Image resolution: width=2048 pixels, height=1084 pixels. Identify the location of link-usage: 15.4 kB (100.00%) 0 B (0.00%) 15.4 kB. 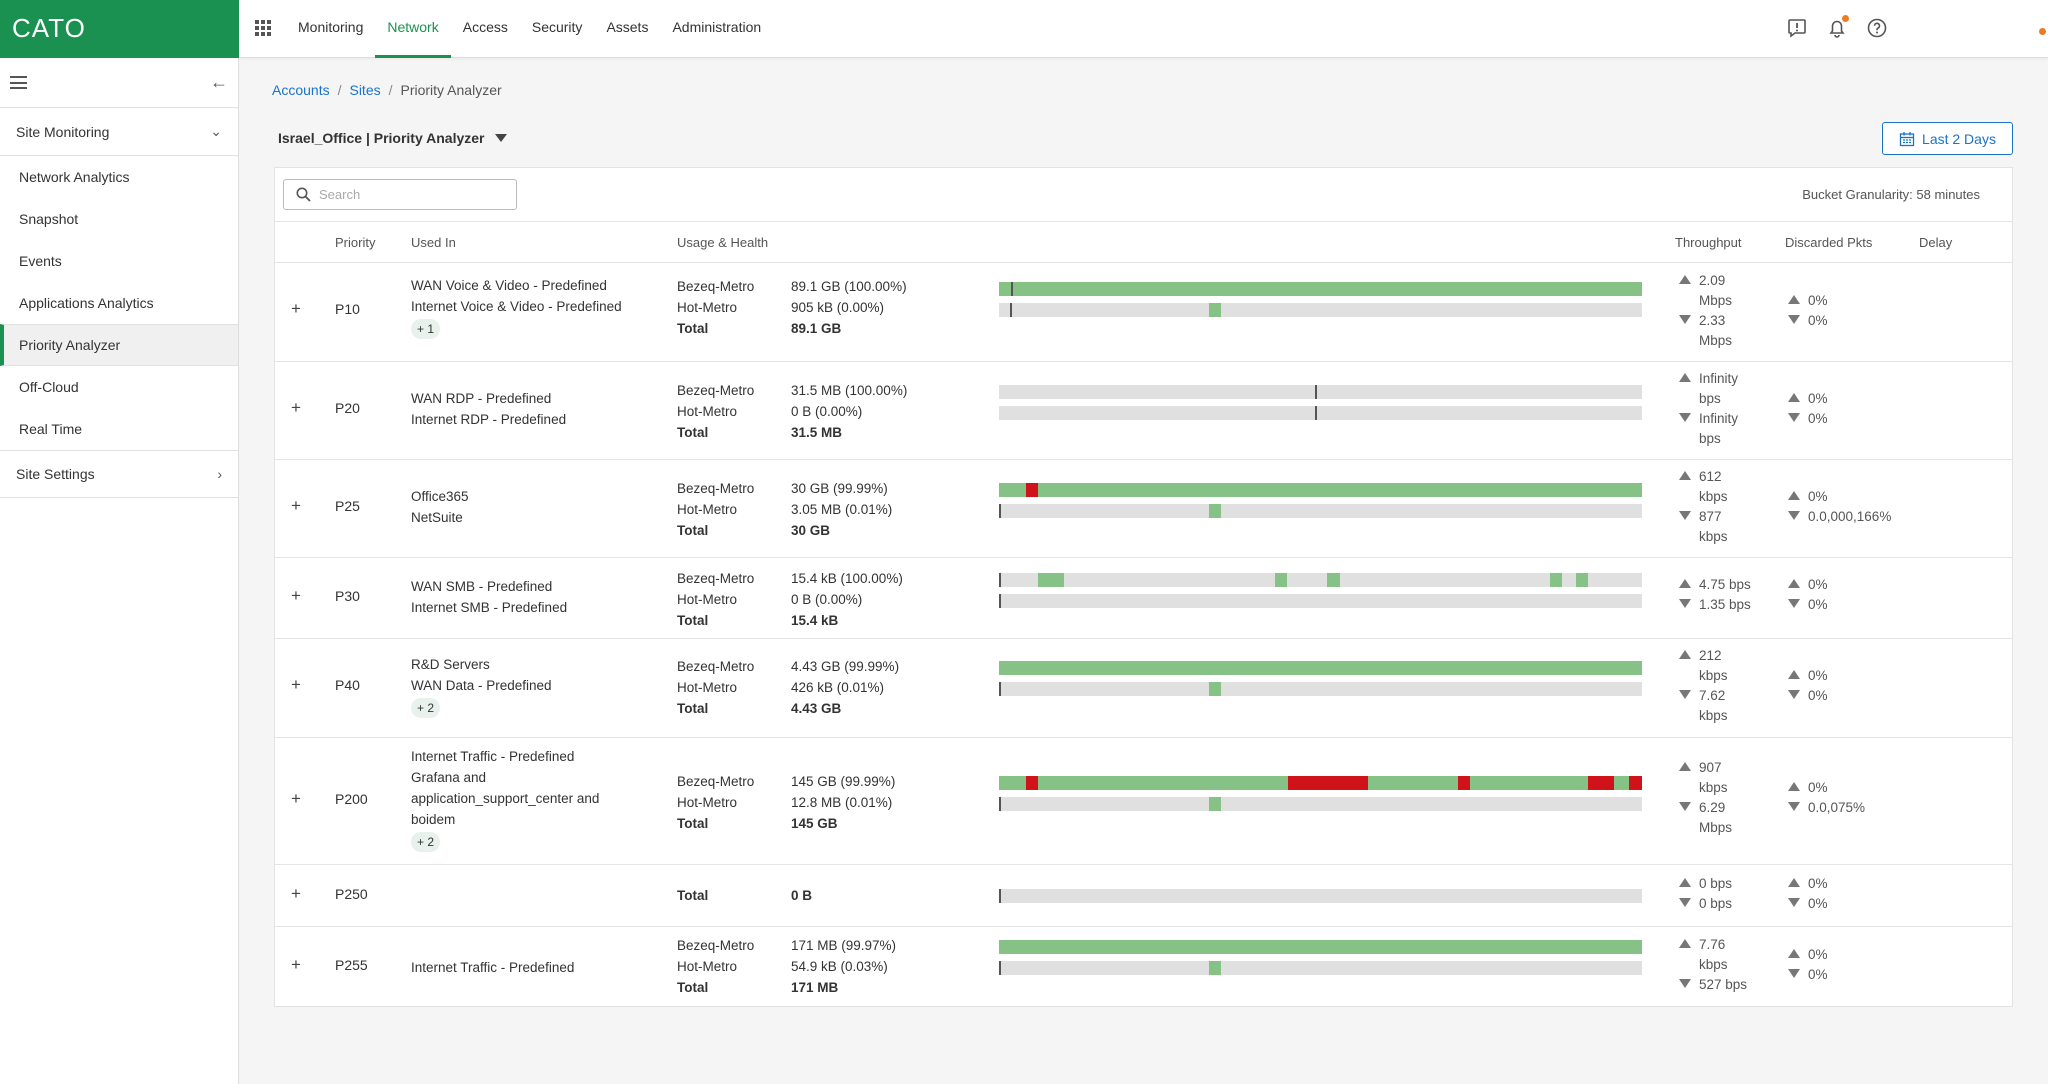
(847, 599).